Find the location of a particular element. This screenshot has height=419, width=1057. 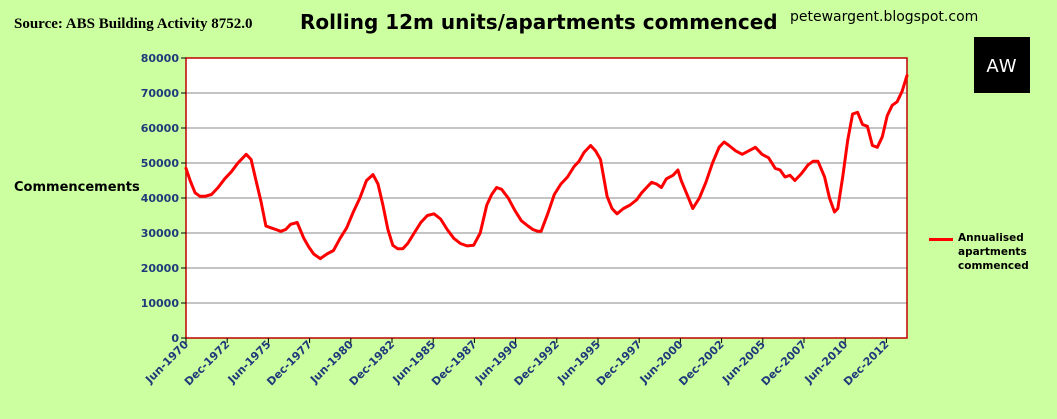

y-tick-label: 0 is located at coordinates (175, 338).